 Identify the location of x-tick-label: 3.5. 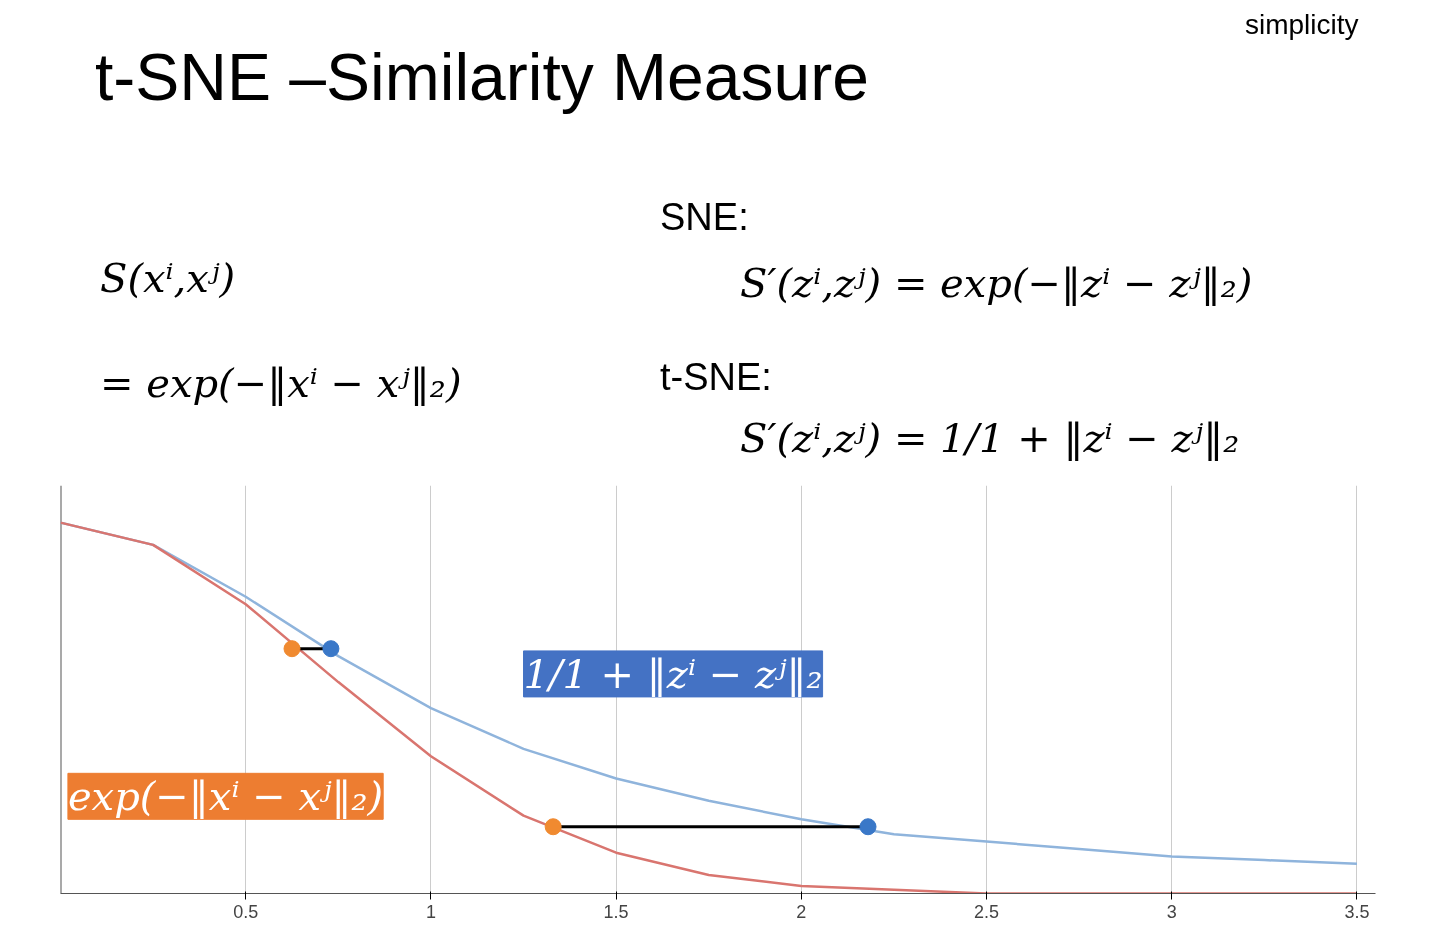
(1357, 911).